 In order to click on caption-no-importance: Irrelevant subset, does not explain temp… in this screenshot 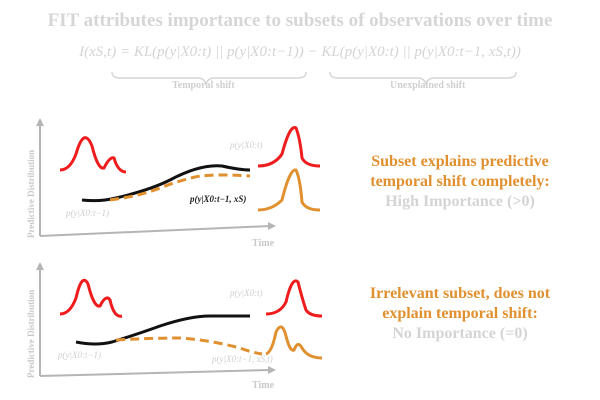, I will do `click(460, 314)`.